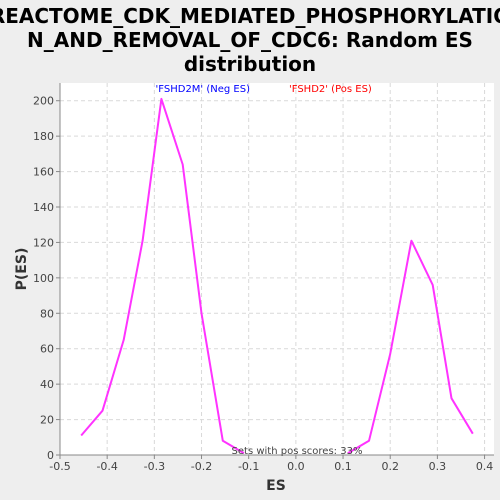 The height and width of the screenshot is (500, 500). I want to click on x-tick-label: -0.4, so click(106, 466).